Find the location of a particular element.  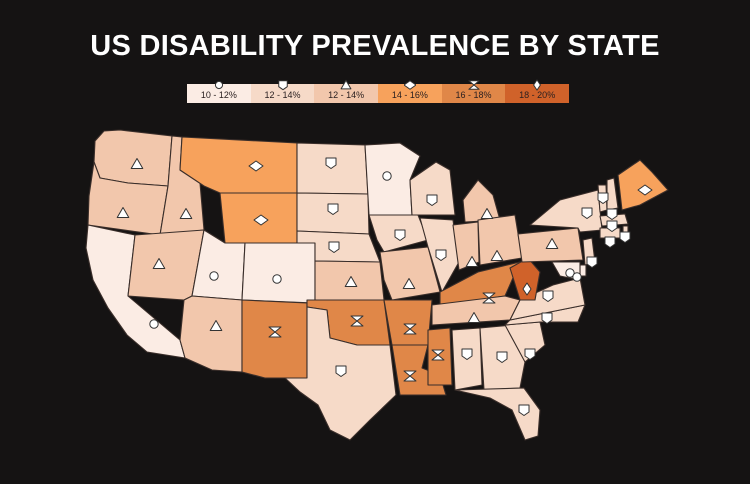

state-nv is located at coordinates (166, 265).